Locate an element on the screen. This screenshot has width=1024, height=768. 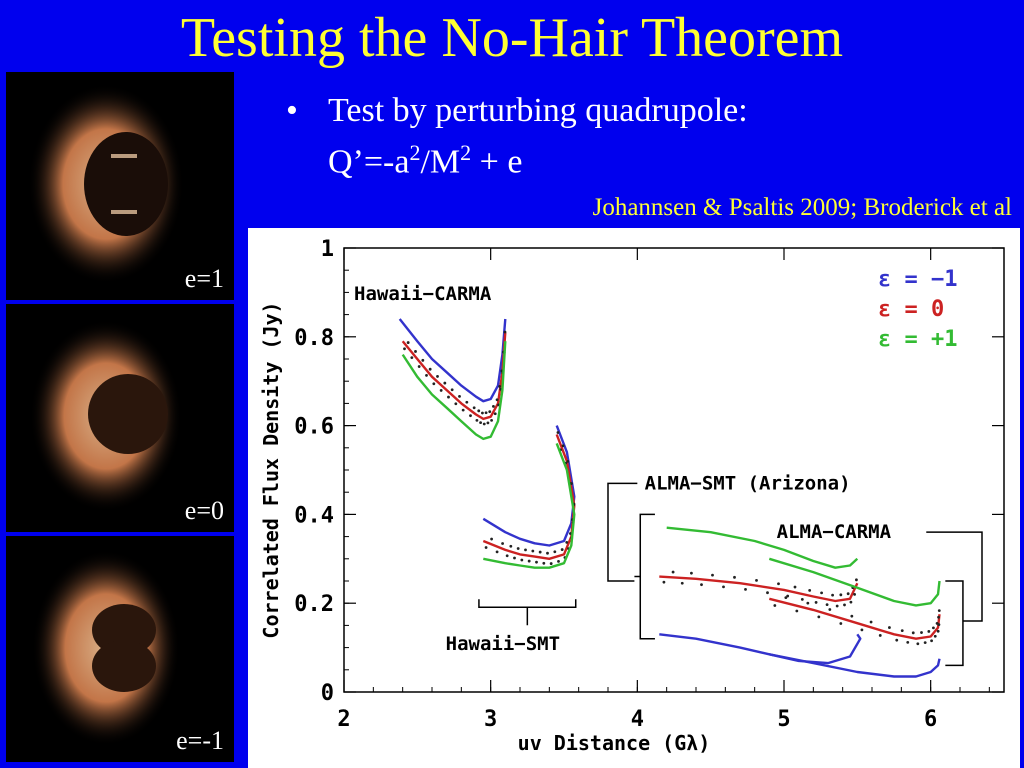
annotation-label: ALMA−SMT (Arizona) is located at coordinates (748, 483).